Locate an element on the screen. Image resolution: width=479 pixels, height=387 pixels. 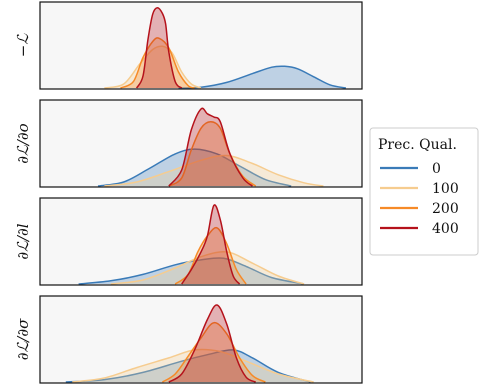
legend: Prec. Qual. 0 100 200 400 is located at coordinates (424, 191).